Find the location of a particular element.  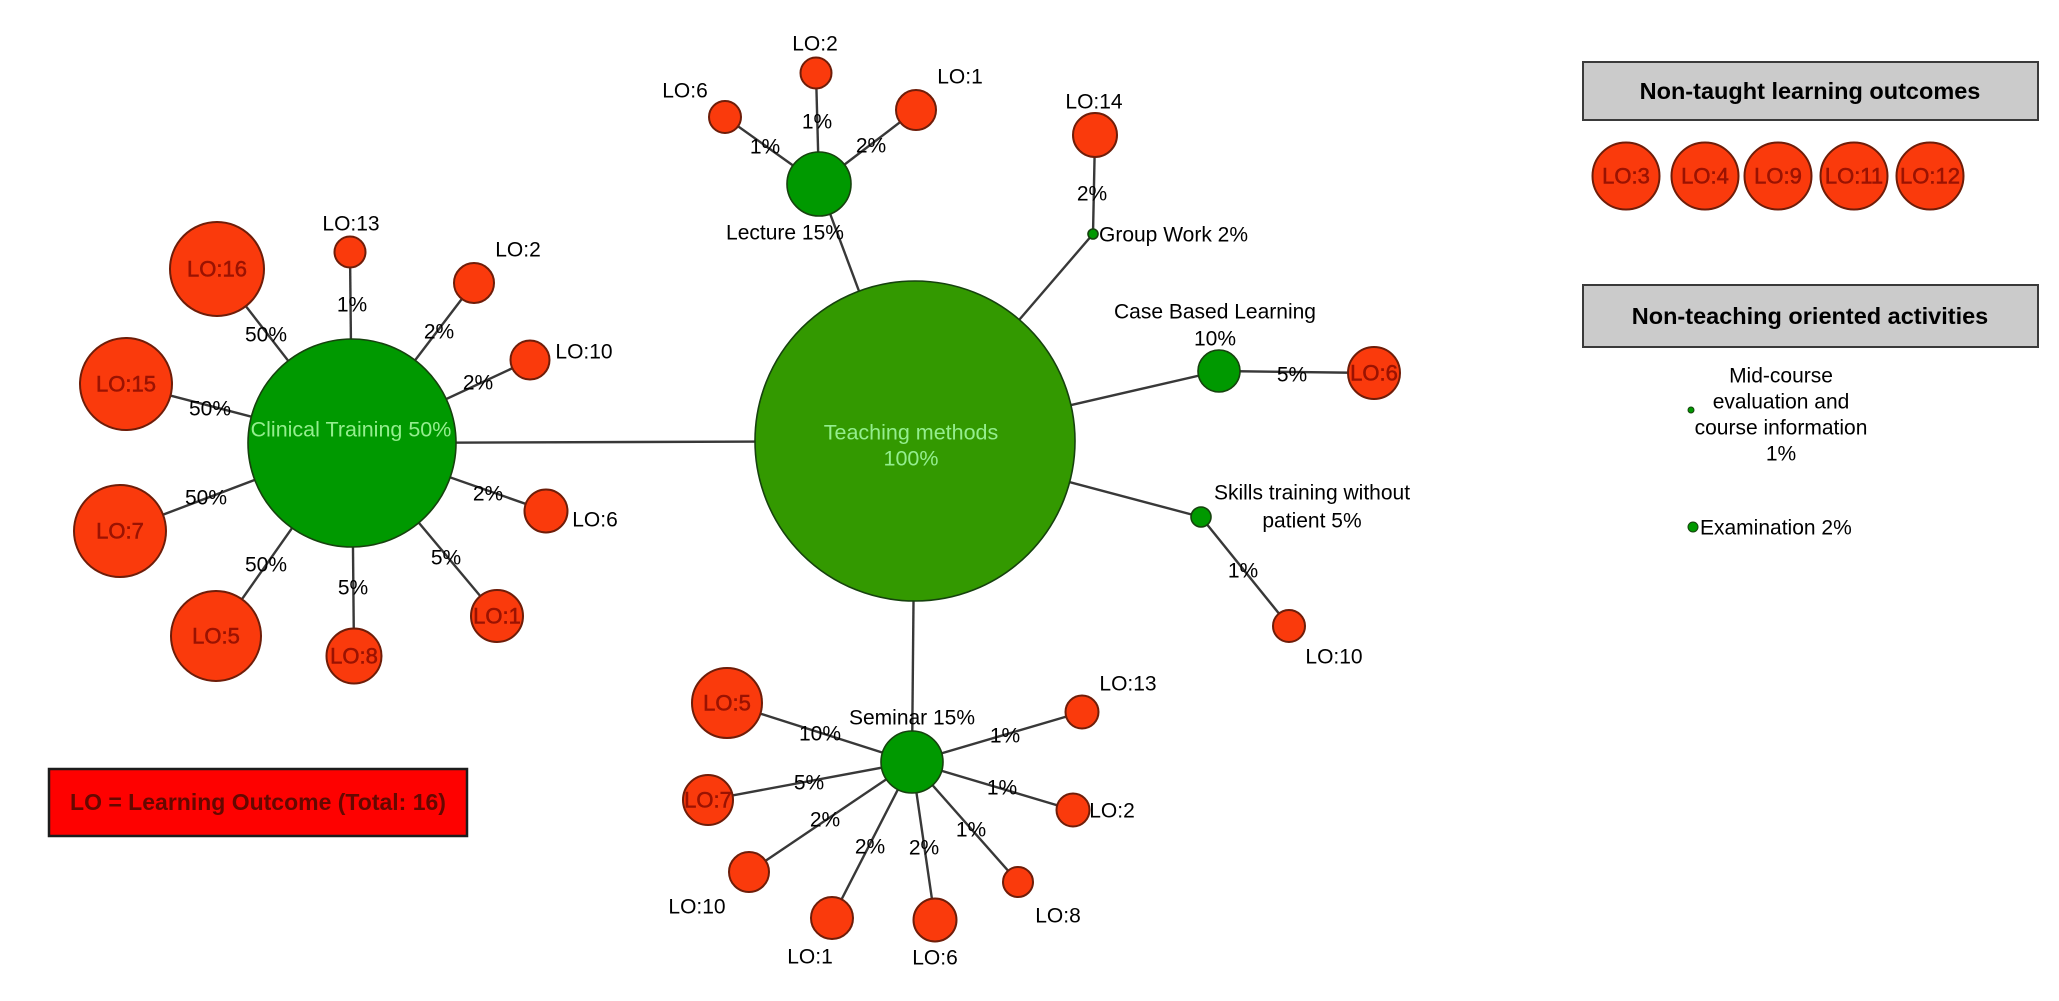

svg-text: LO:15 is located at coordinates (126, 384).